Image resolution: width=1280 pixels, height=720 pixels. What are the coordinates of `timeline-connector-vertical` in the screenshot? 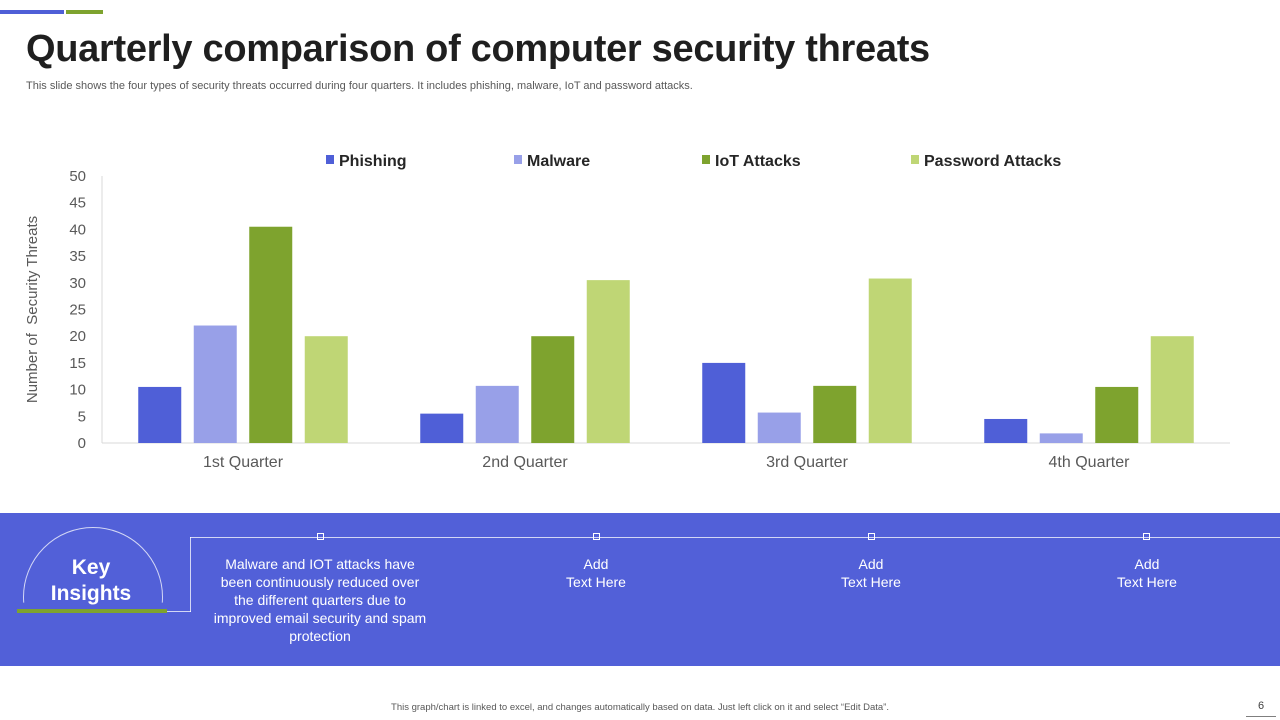 It's located at (190, 574).